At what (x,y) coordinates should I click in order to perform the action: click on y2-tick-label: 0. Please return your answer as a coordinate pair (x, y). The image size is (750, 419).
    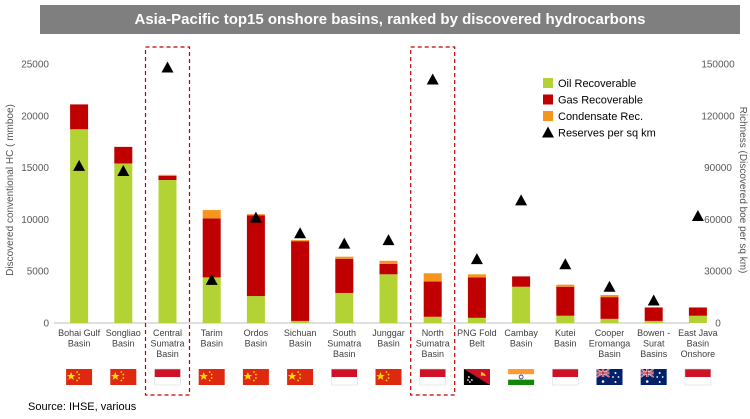
    Looking at the image, I should click on (718, 324).